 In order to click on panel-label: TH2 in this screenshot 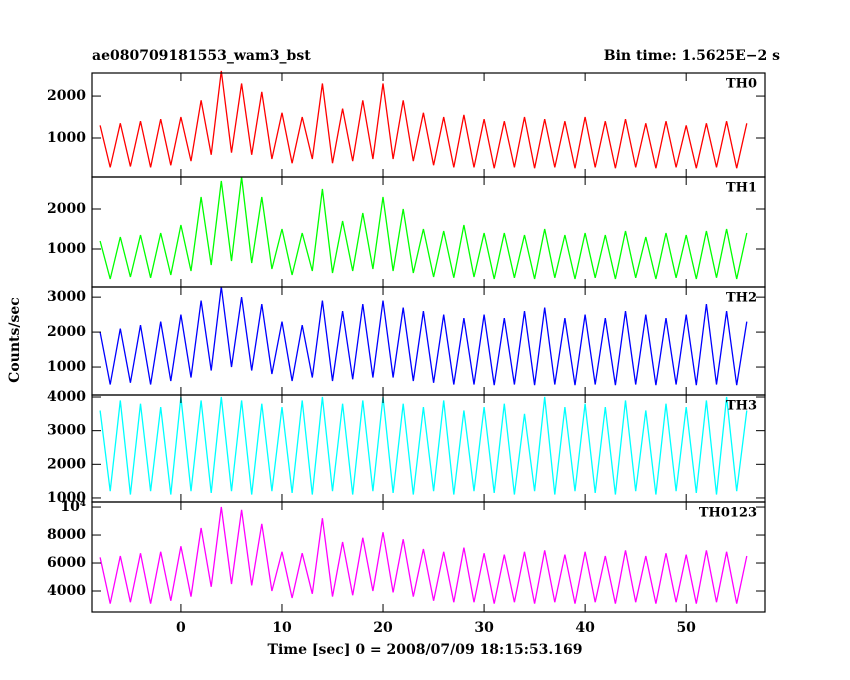, I will do `click(741, 298)`.